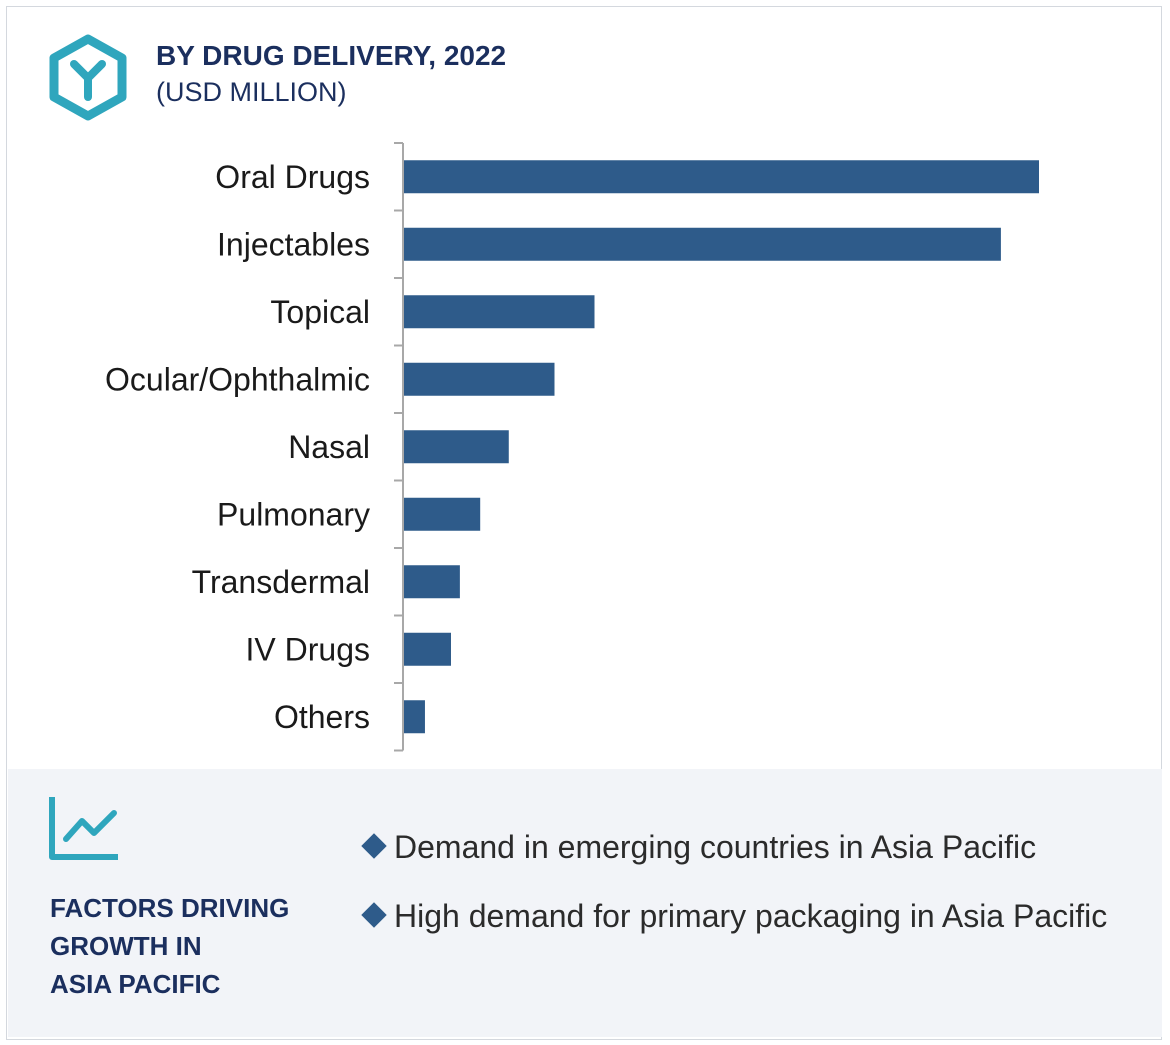 This screenshot has width=1170, height=1045. I want to click on category-tick-label: Pulmonary, so click(293, 514).